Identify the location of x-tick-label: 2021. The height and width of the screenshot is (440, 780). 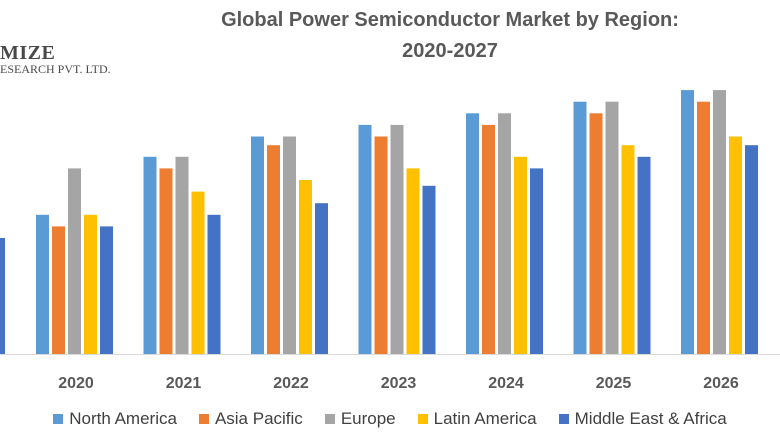
(184, 383).